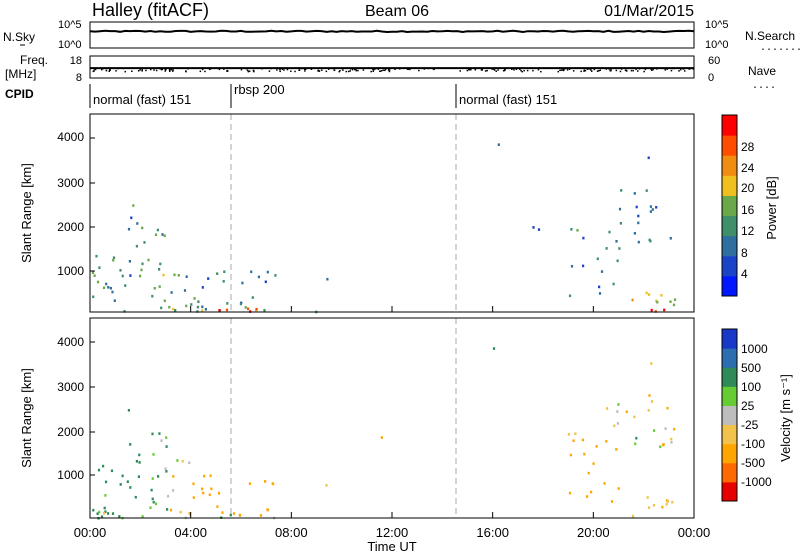 The height and width of the screenshot is (554, 800). Describe the element at coordinates (744, 274) in the screenshot. I see `power-cbar-tick-4: 4` at that location.